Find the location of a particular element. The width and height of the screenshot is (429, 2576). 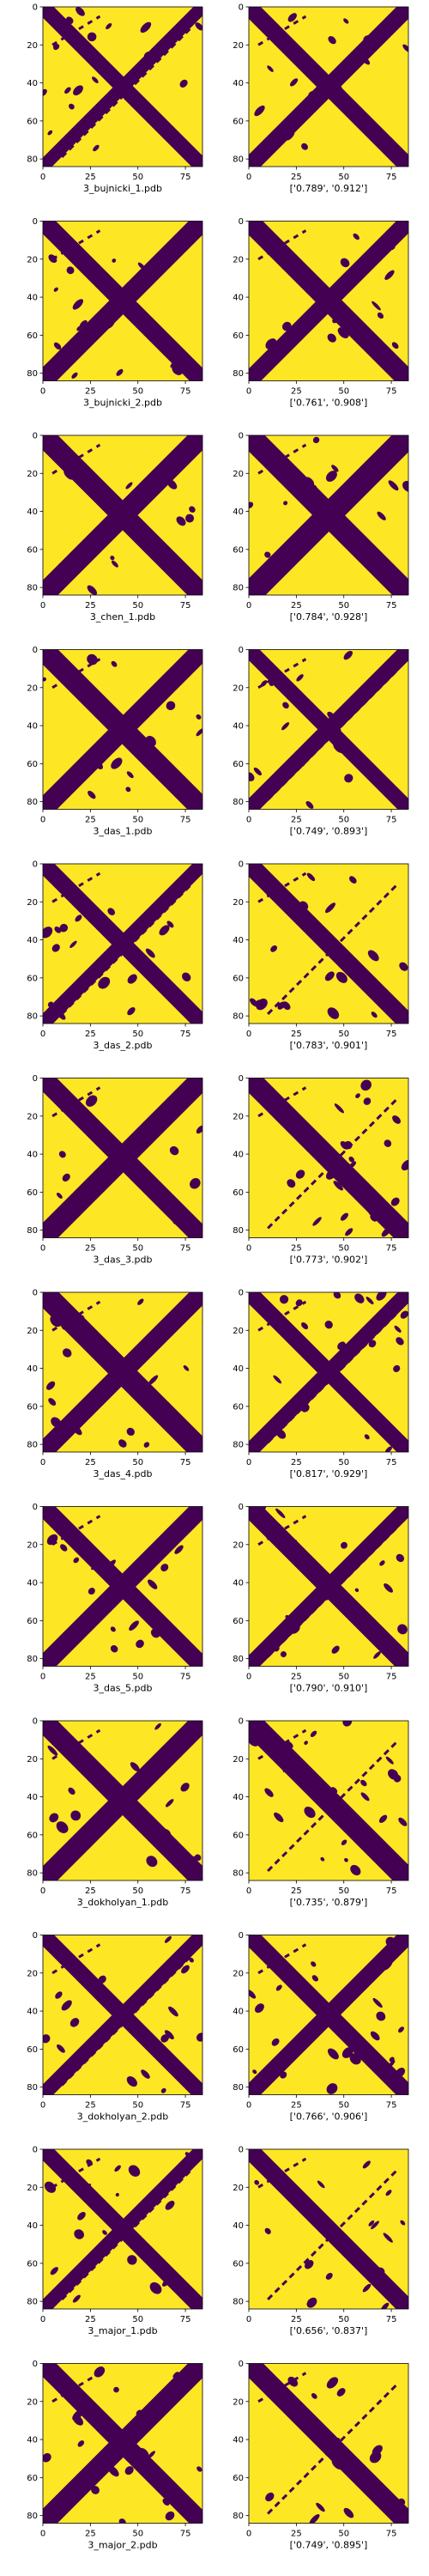

panel-label-3-das-1-pdb: 3_das_1.pdb is located at coordinates (123, 832).